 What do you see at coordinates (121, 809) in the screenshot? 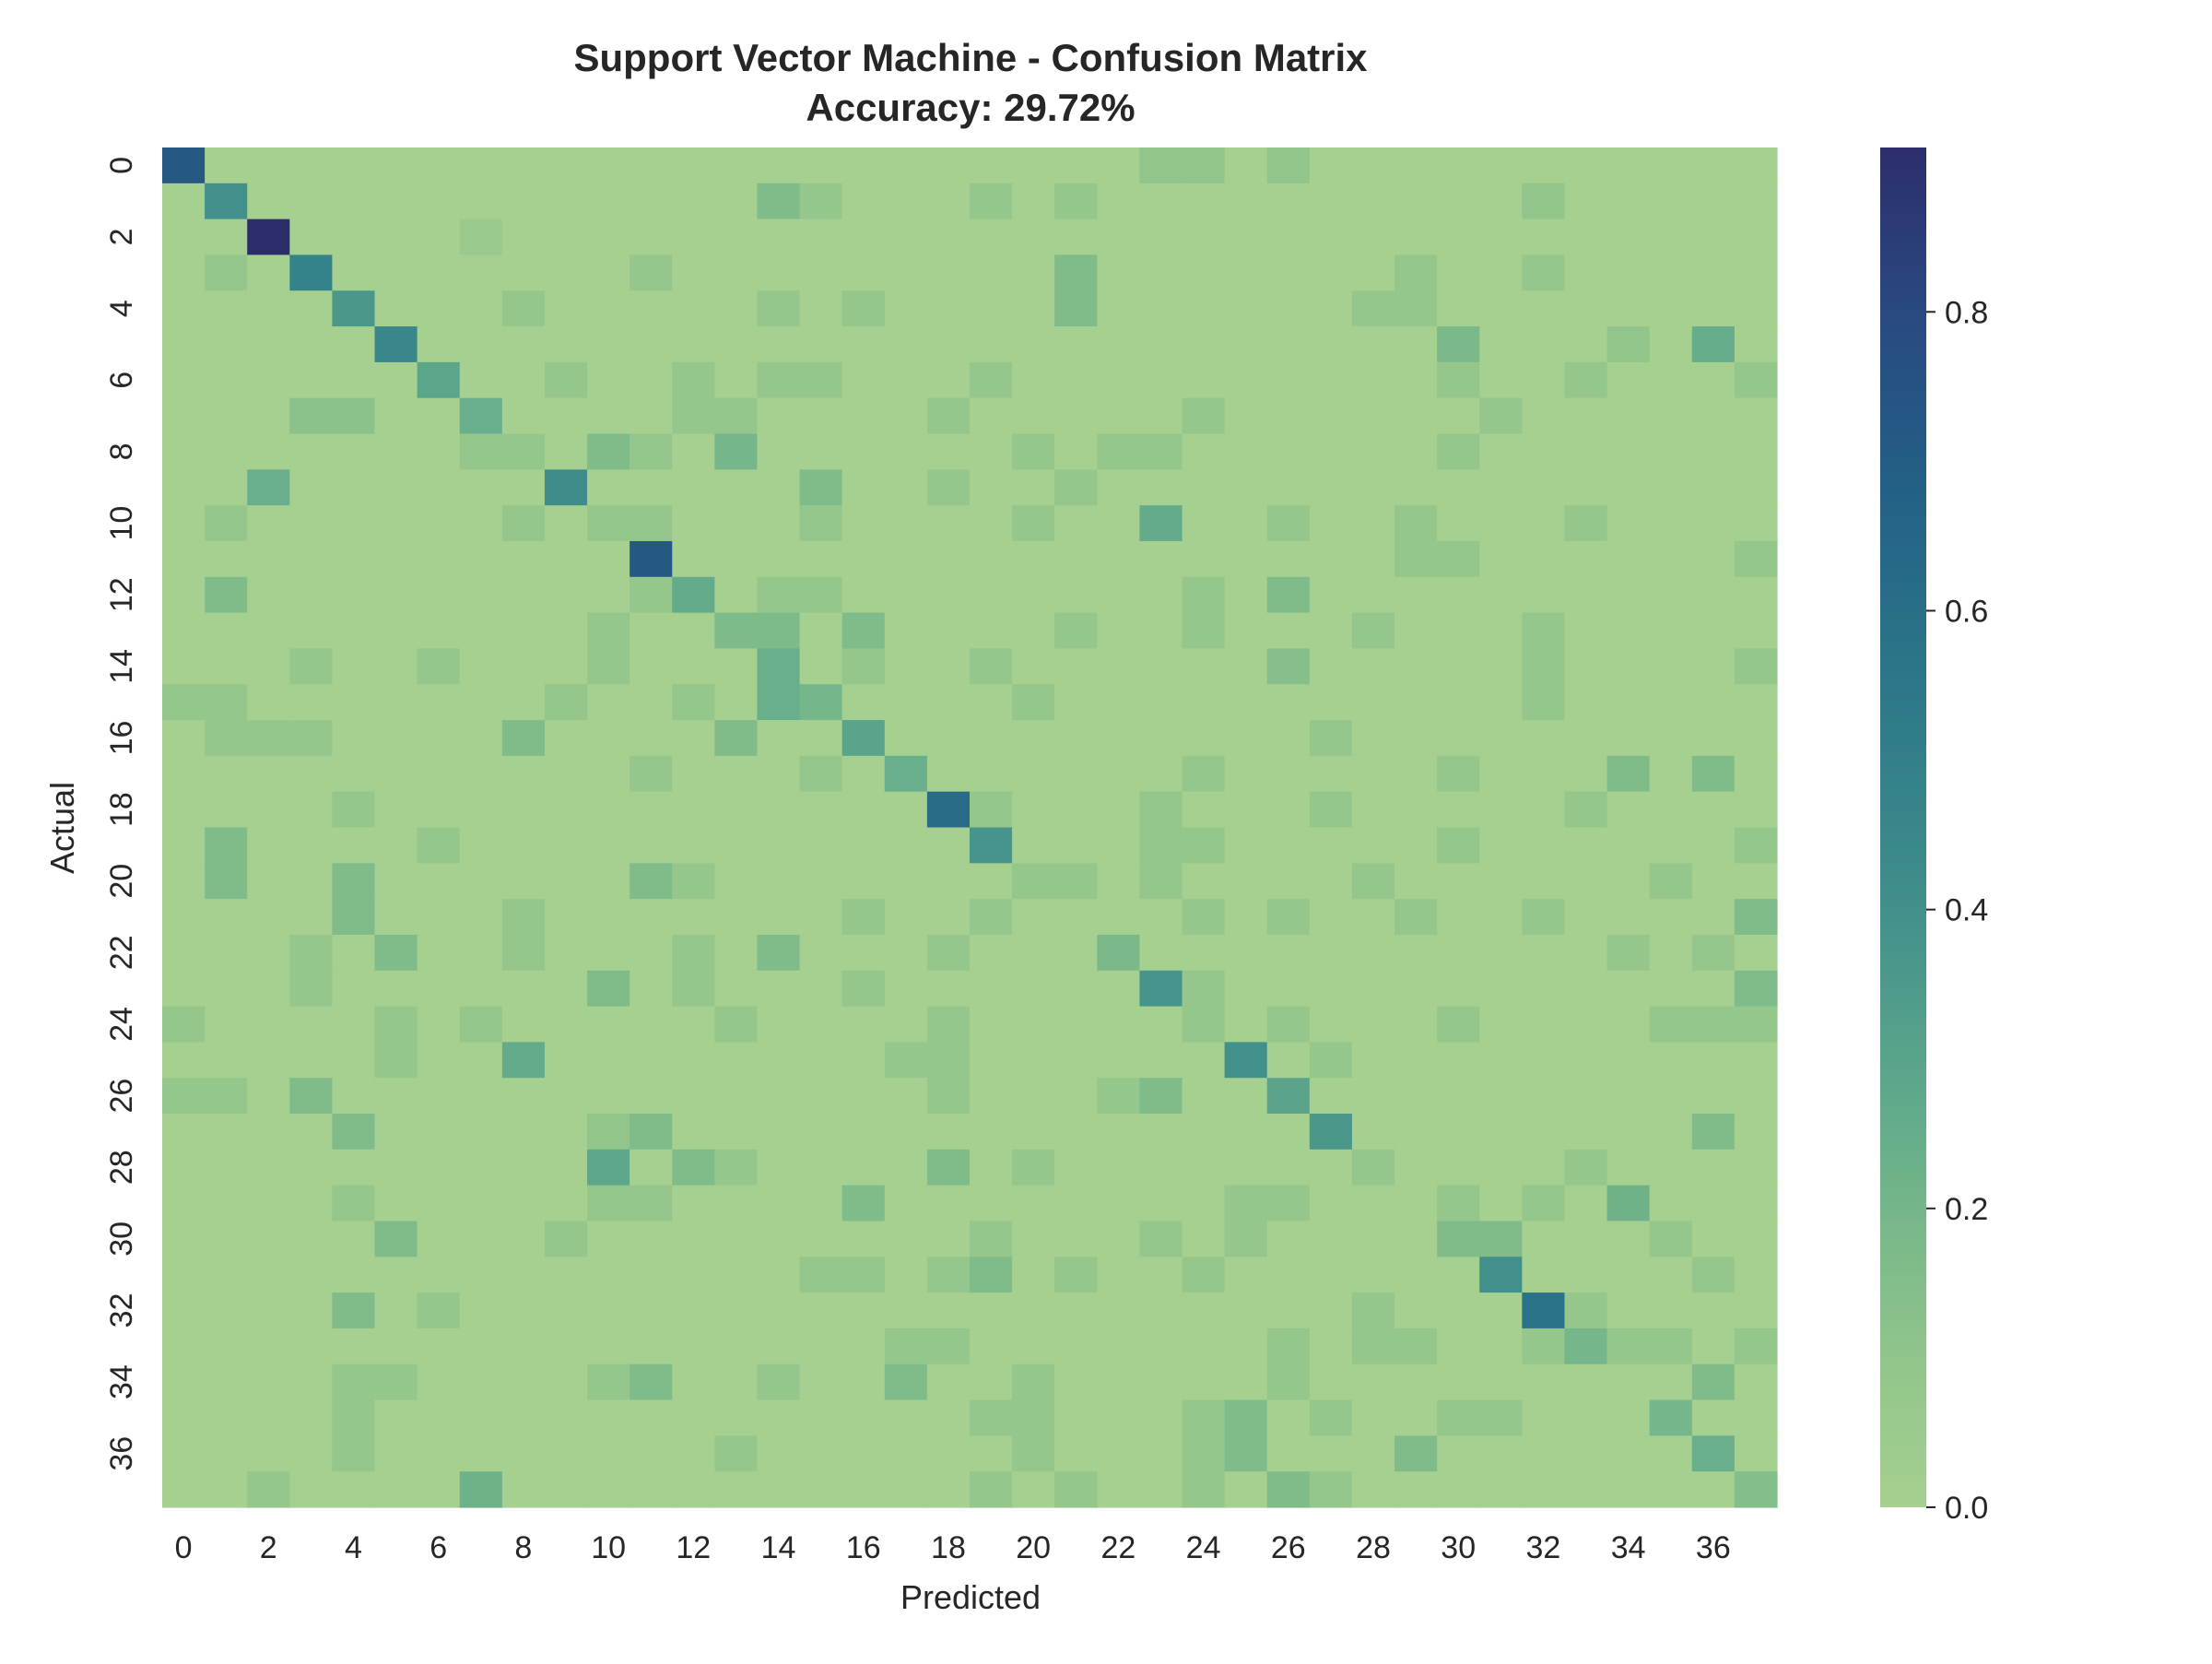
I see `y-tick-label: 18` at bounding box center [121, 809].